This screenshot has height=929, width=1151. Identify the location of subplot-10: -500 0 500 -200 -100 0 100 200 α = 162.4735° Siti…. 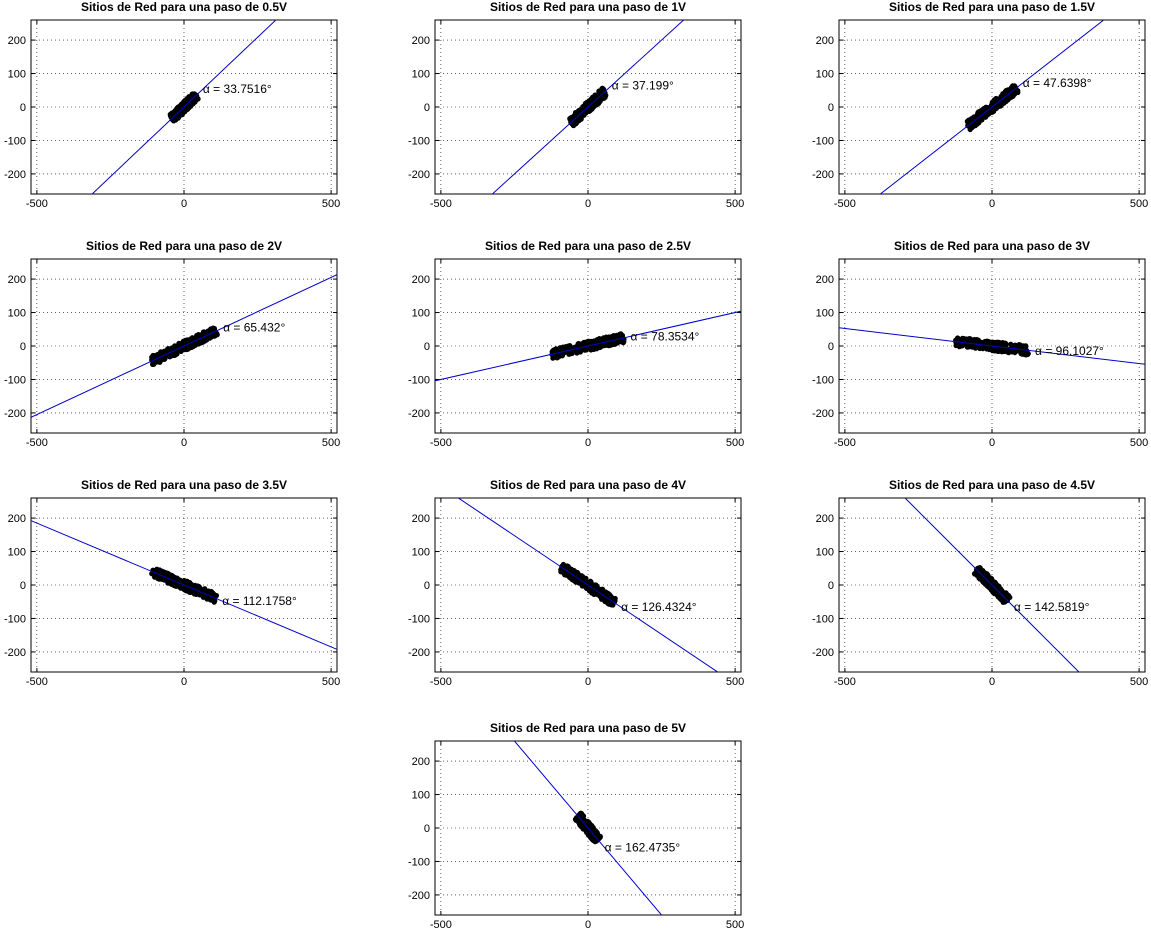
(576, 825).